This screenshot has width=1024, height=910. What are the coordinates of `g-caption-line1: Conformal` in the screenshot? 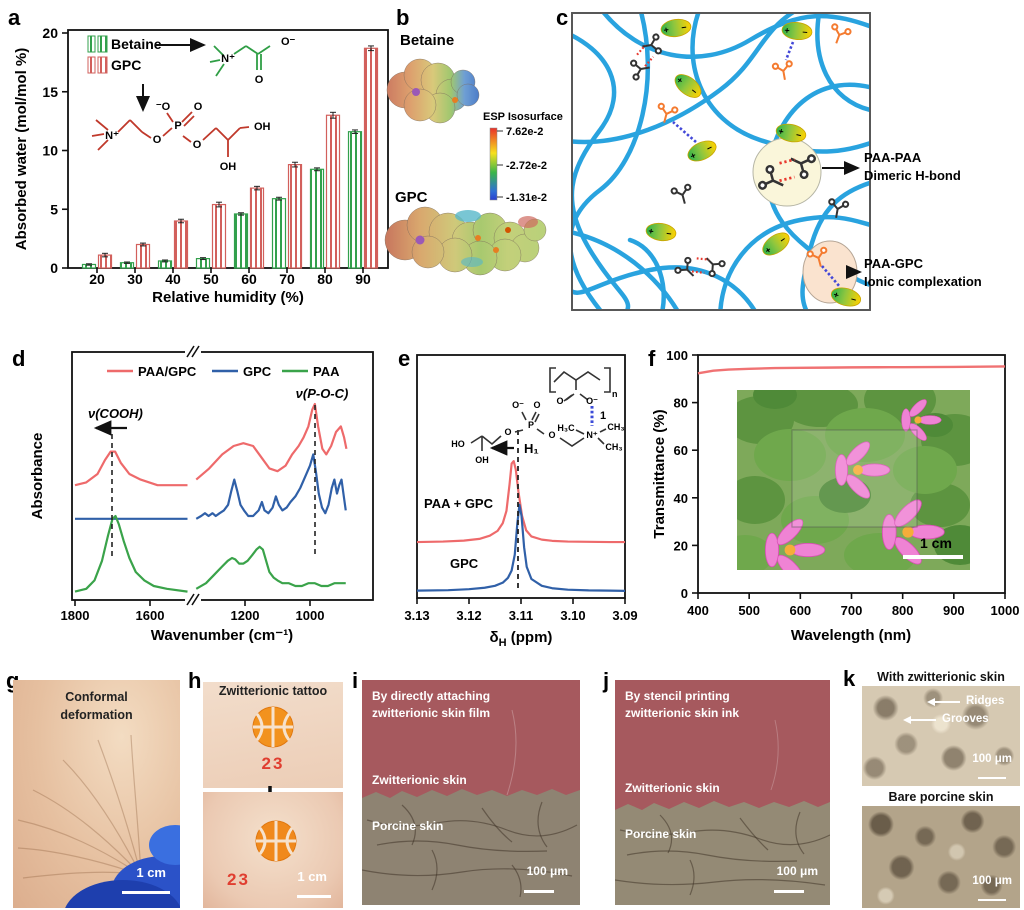 It's located at (96, 697).